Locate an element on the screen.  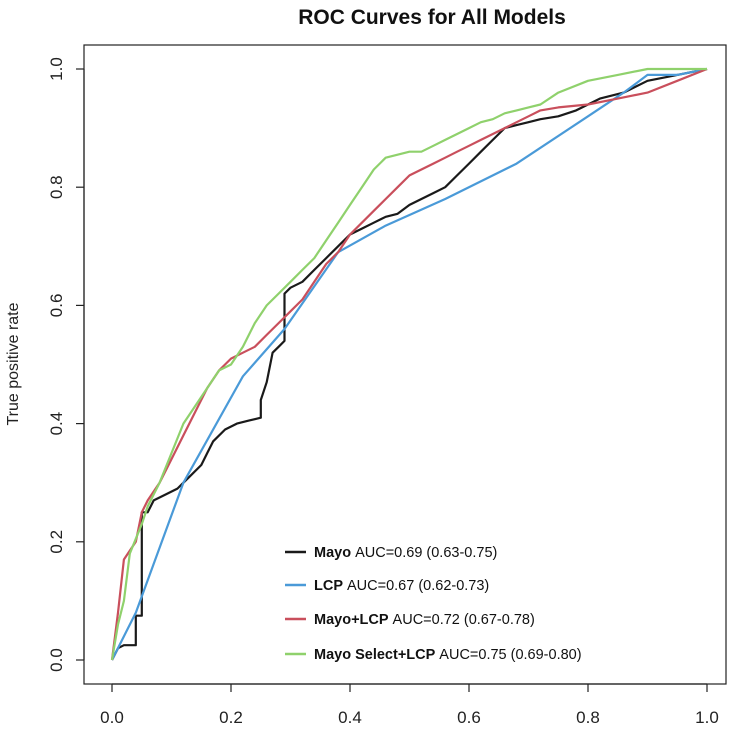
chart-title: ROC Curves for All Models is located at coordinates (432, 17).